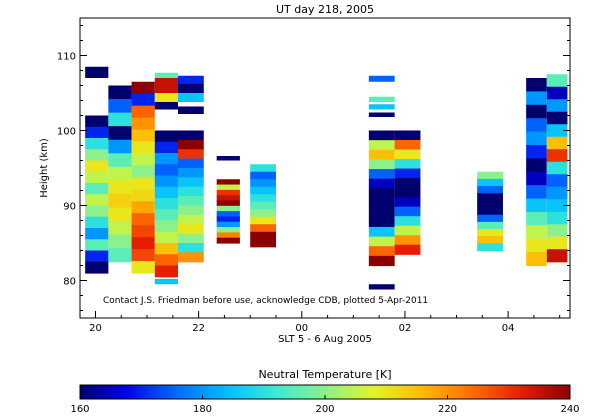  What do you see at coordinates (447, 409) in the screenshot?
I see `colorbar-tick-label: 220` at bounding box center [447, 409].